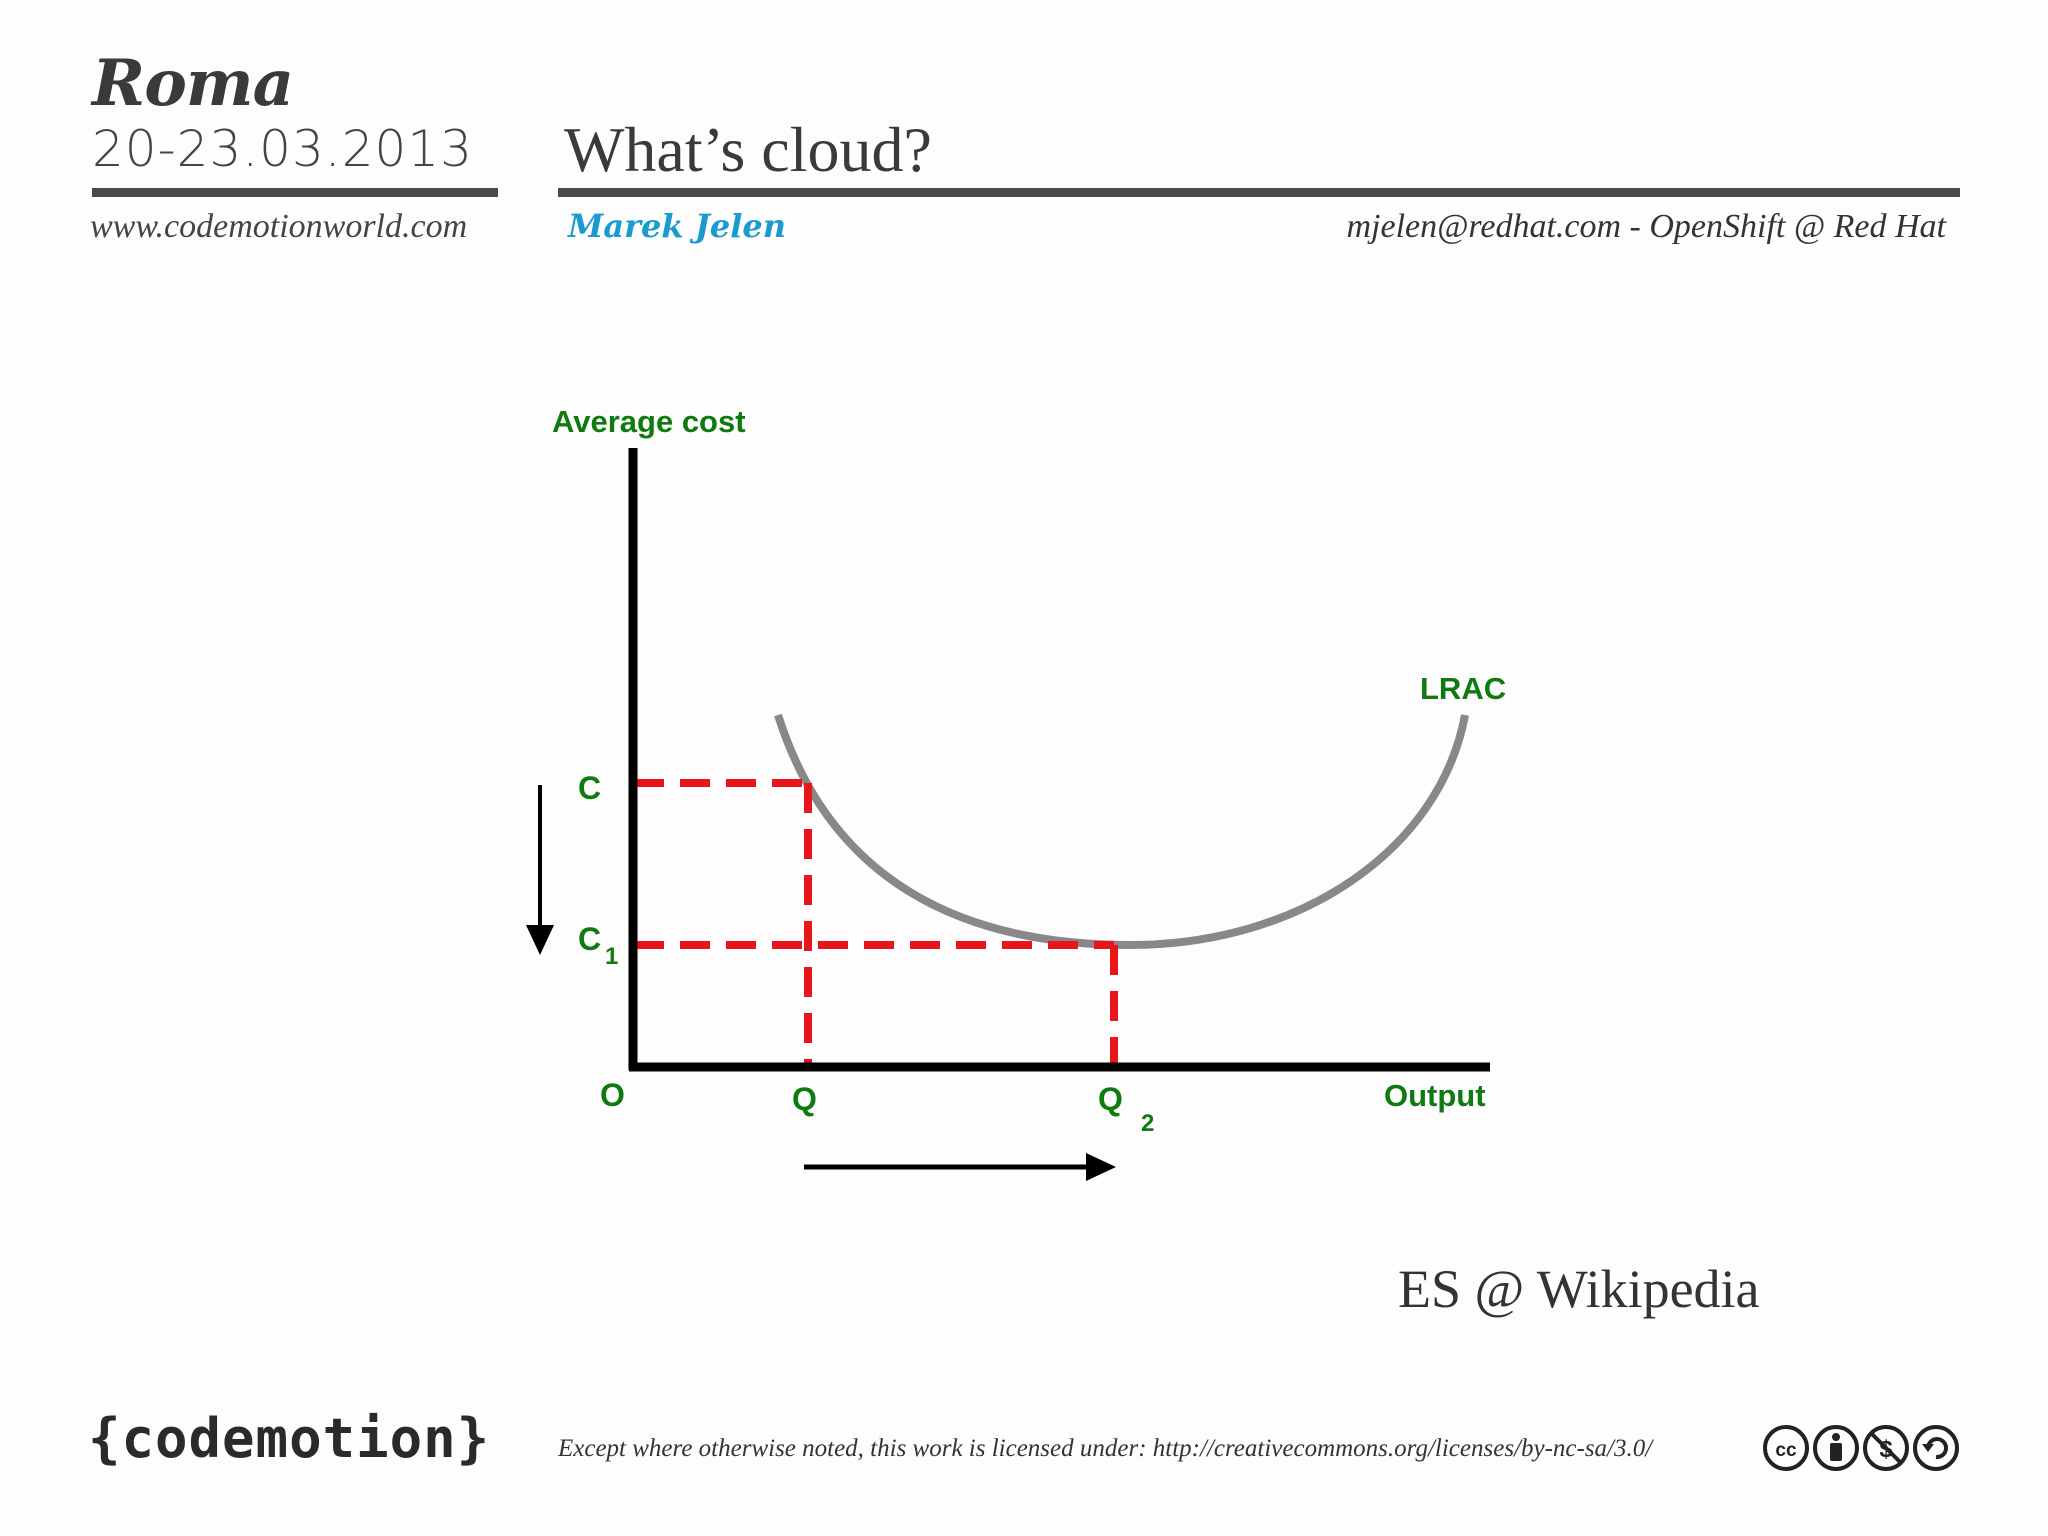 This screenshot has height=1536, width=2048. What do you see at coordinates (804, 1099) in the screenshot?
I see `qty-q-label: Q` at bounding box center [804, 1099].